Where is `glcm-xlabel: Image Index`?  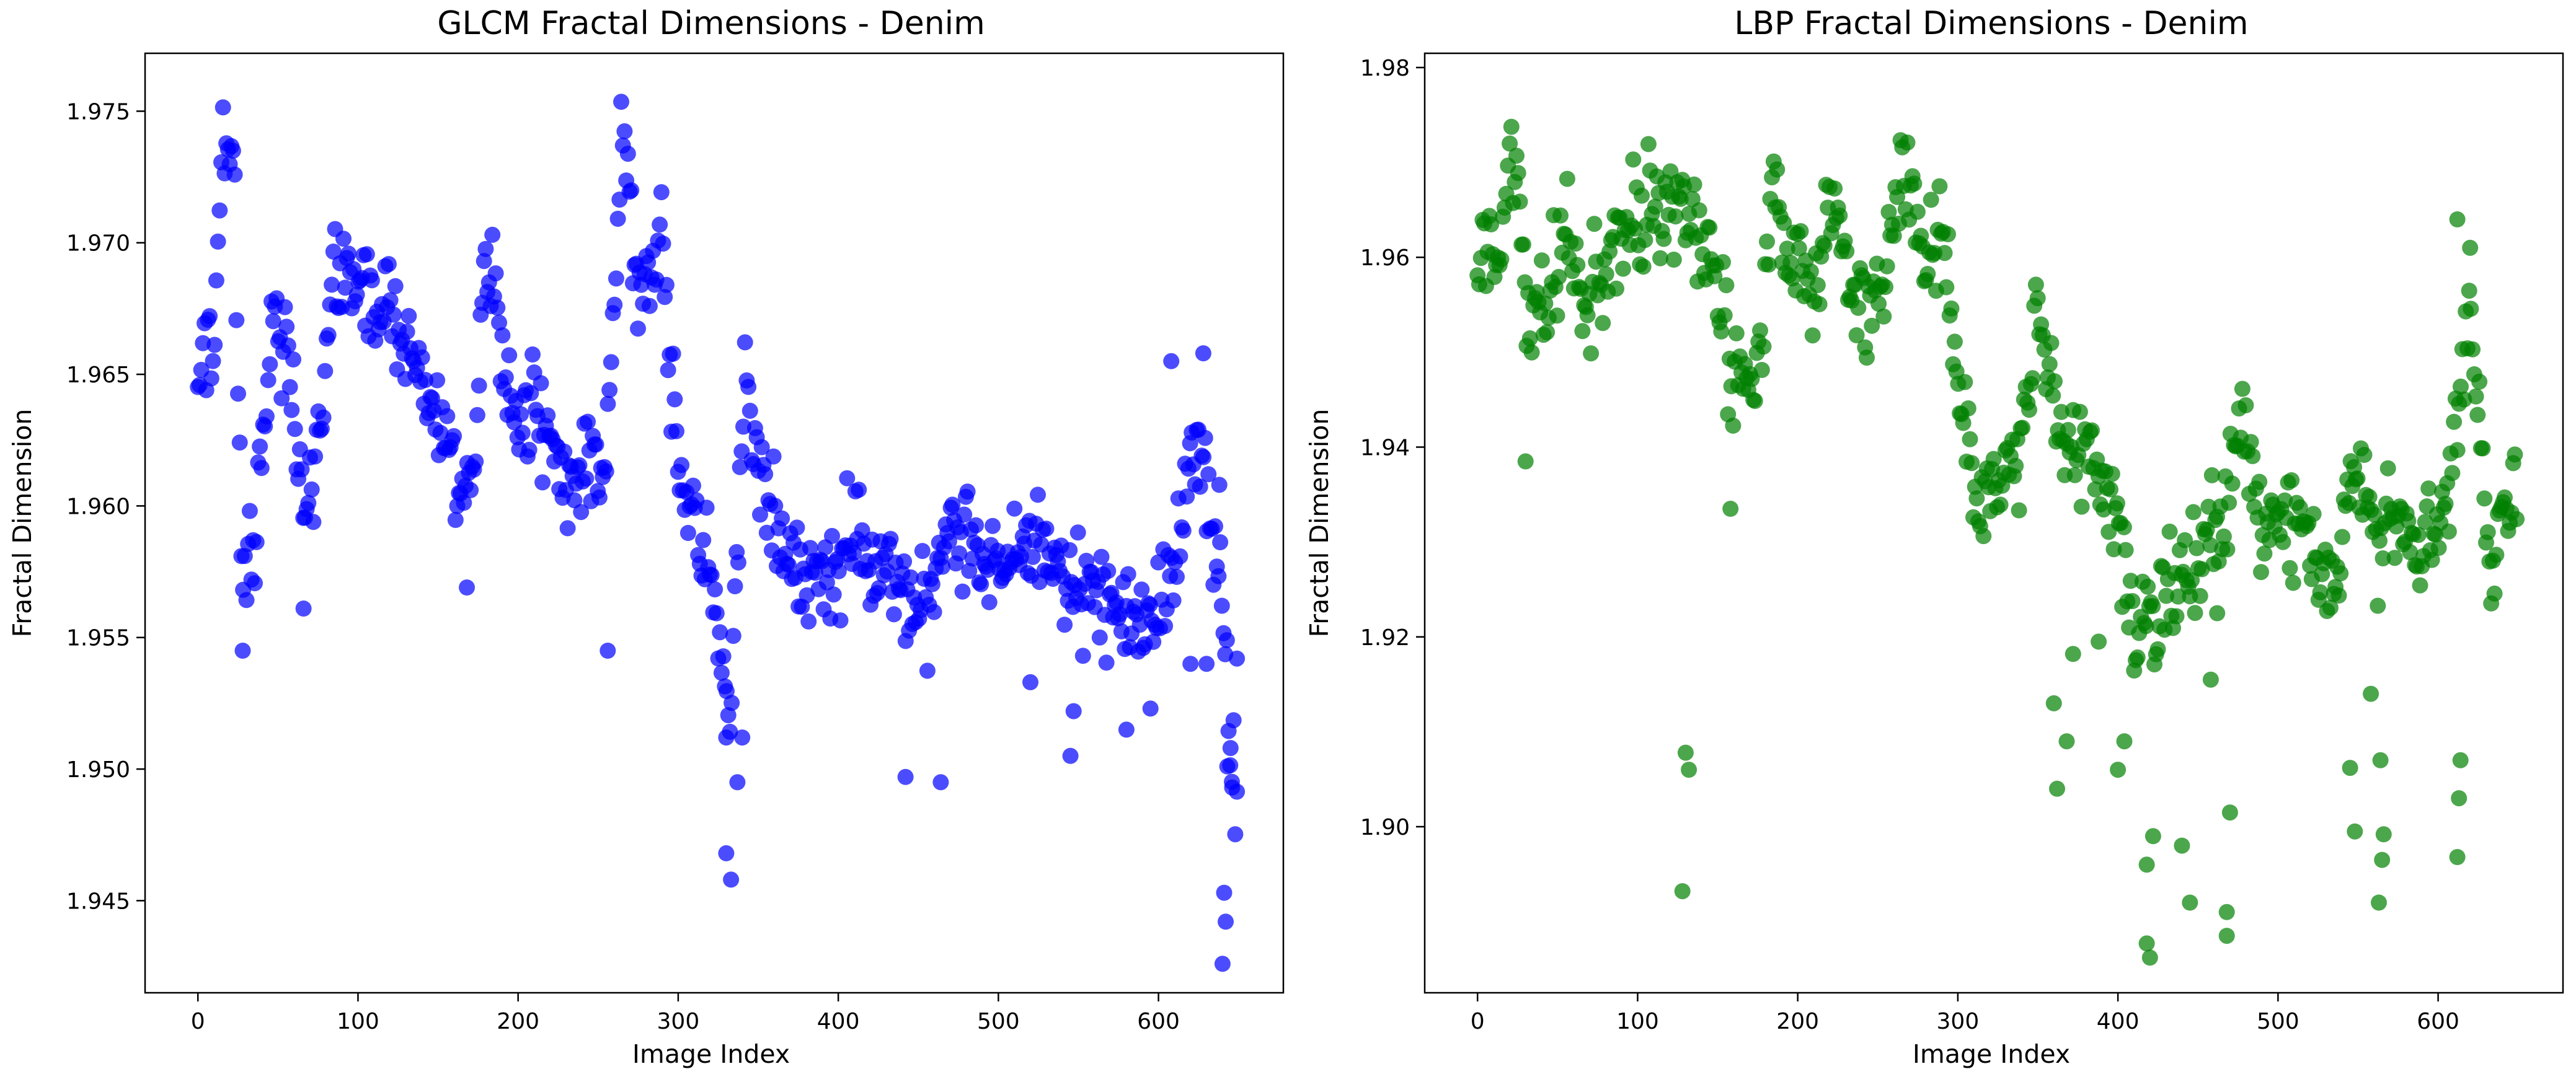 glcm-xlabel: Image Index is located at coordinates (711, 1054).